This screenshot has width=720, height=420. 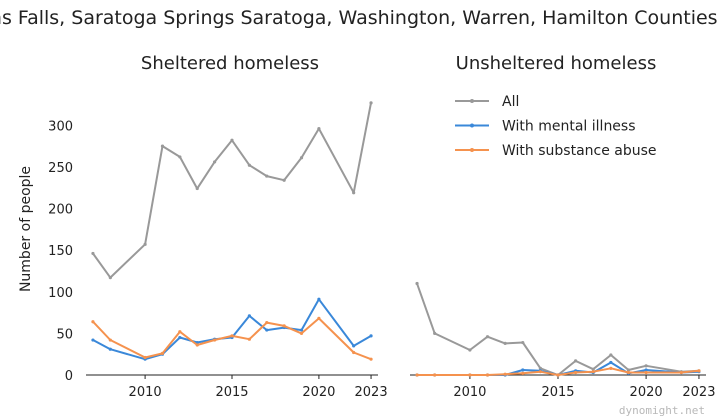 I want to click on y-tick-label: 300, so click(x=60, y=126).